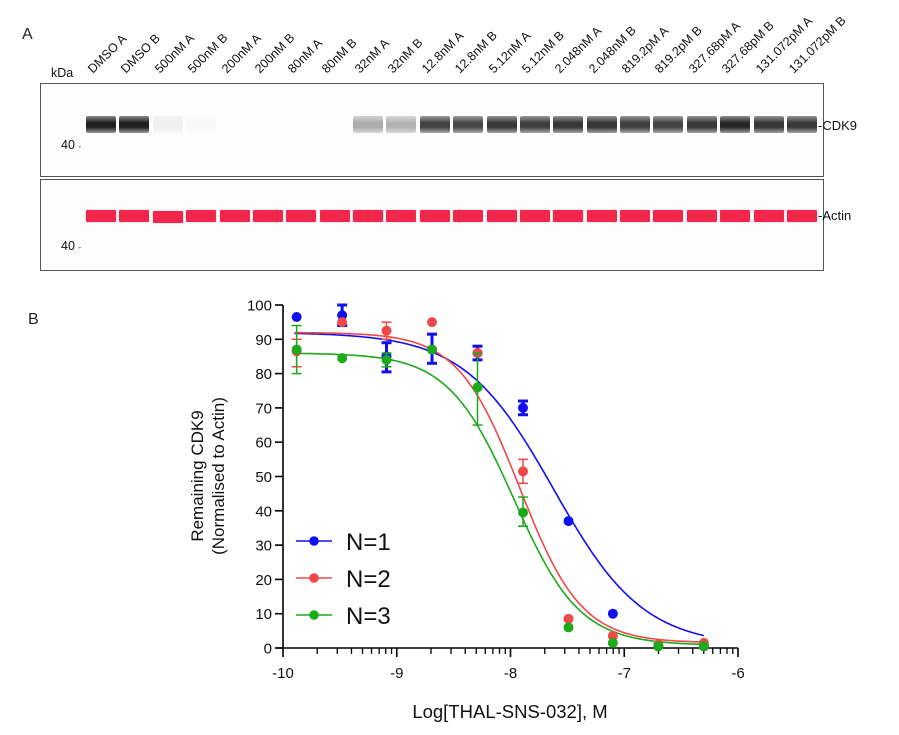  I want to click on panel-a-label: A, so click(27, 34).